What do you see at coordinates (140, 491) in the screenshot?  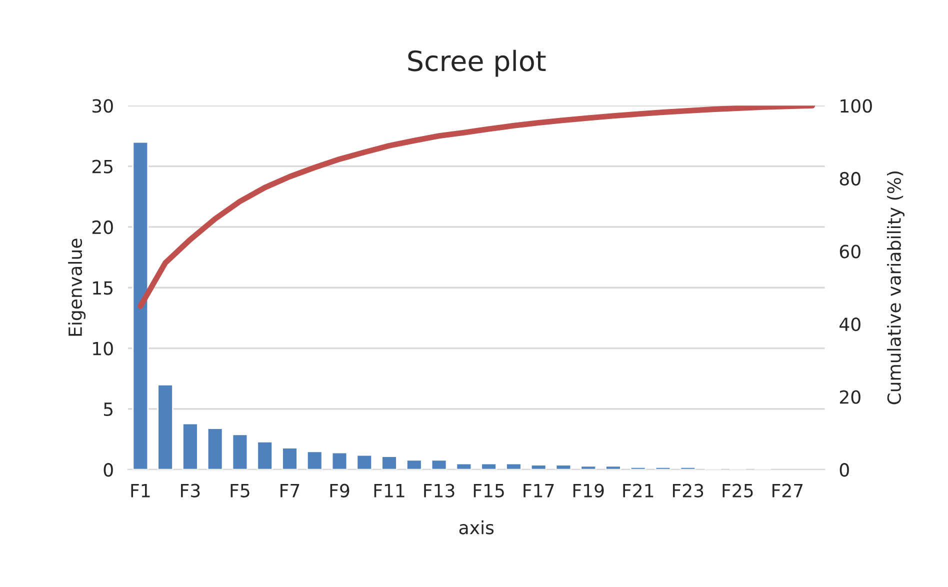 I see `x-tick-label: F1` at bounding box center [140, 491].